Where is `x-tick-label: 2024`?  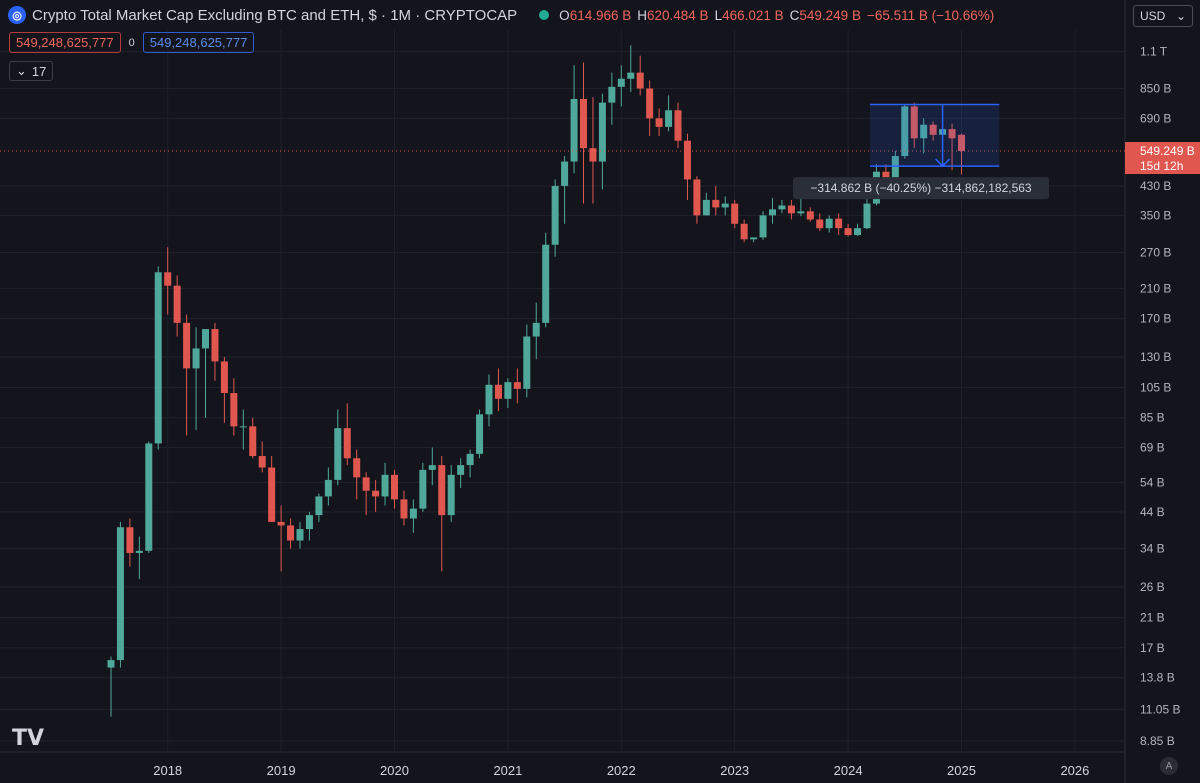 x-tick-label: 2024 is located at coordinates (848, 770).